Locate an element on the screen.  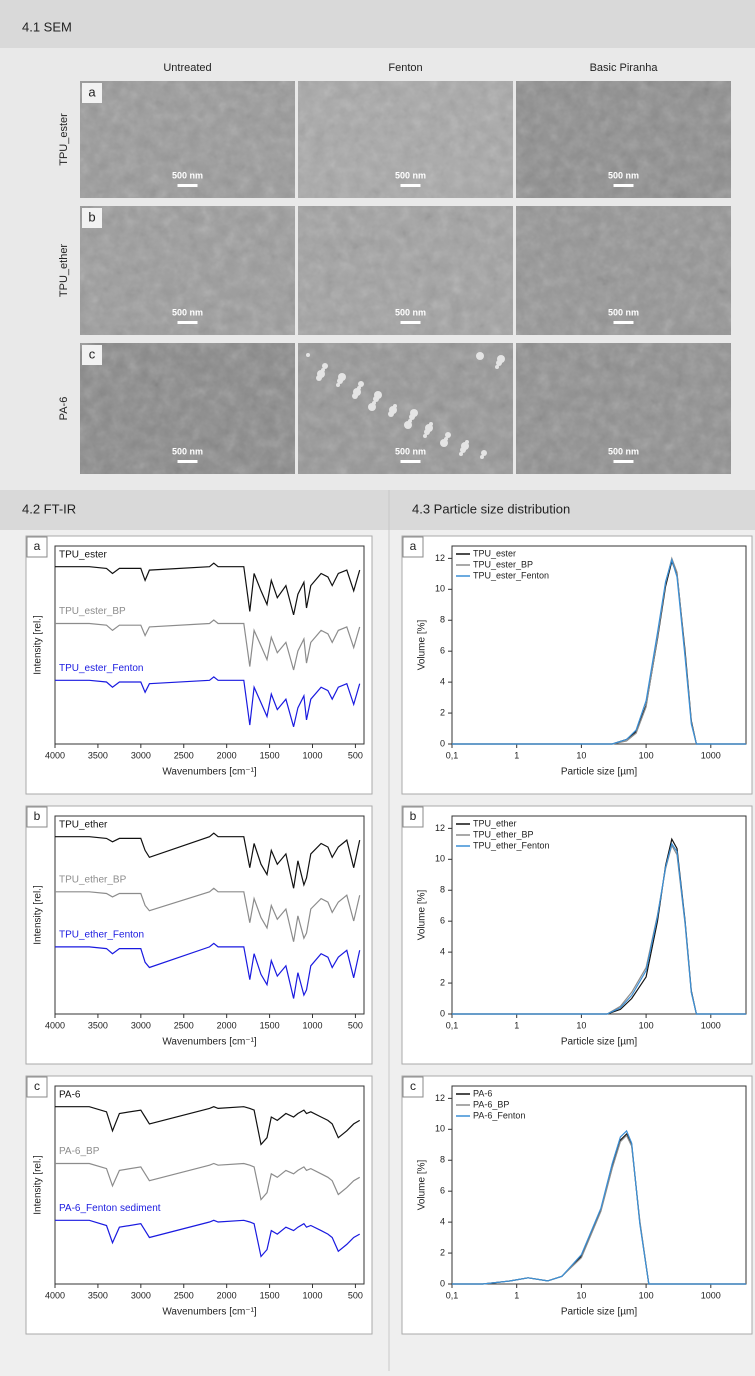
x-tick-label: 3000 is located at coordinates (141, 1295).